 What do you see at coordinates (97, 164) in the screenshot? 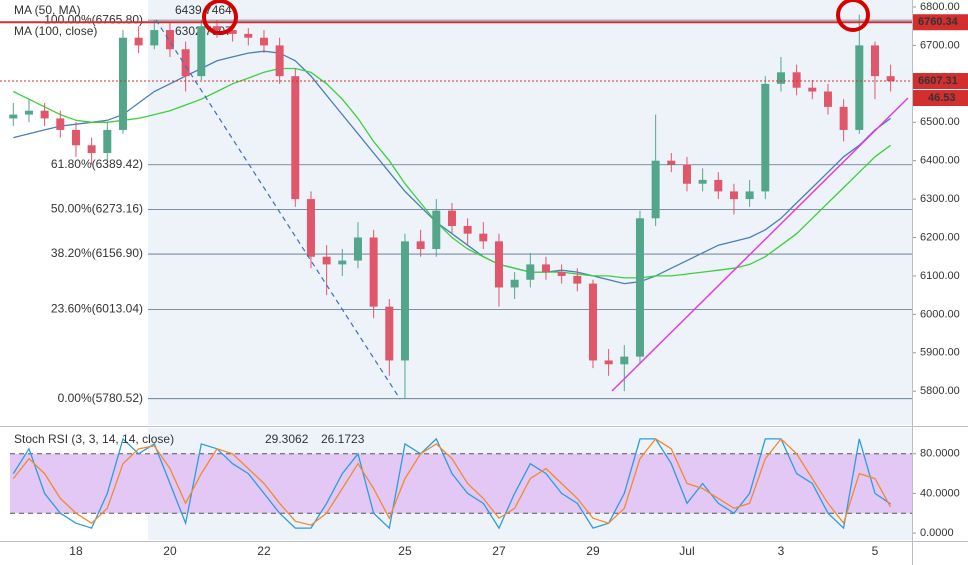
I see `fib-label: 61.80%(6389.42)` at bounding box center [97, 164].